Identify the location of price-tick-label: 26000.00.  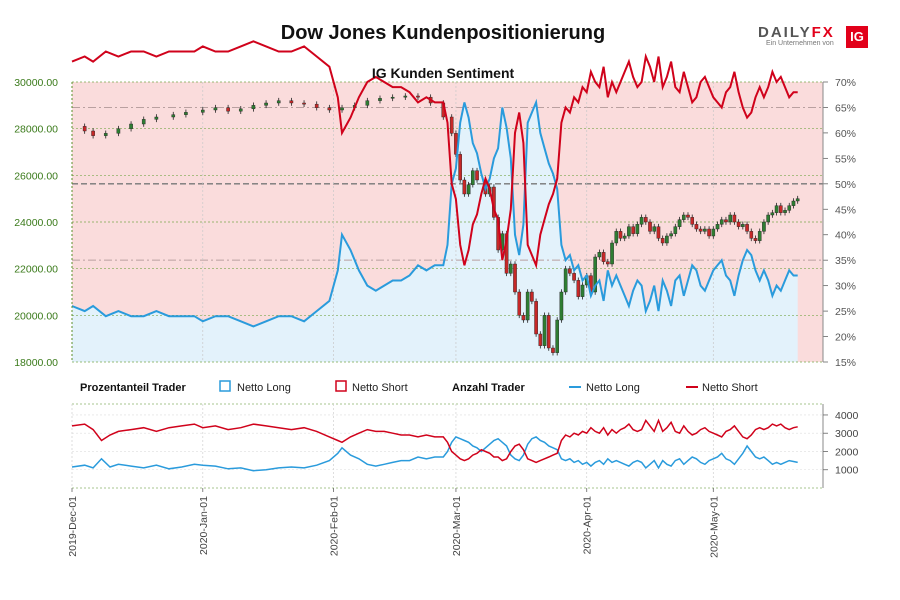
(36, 176).